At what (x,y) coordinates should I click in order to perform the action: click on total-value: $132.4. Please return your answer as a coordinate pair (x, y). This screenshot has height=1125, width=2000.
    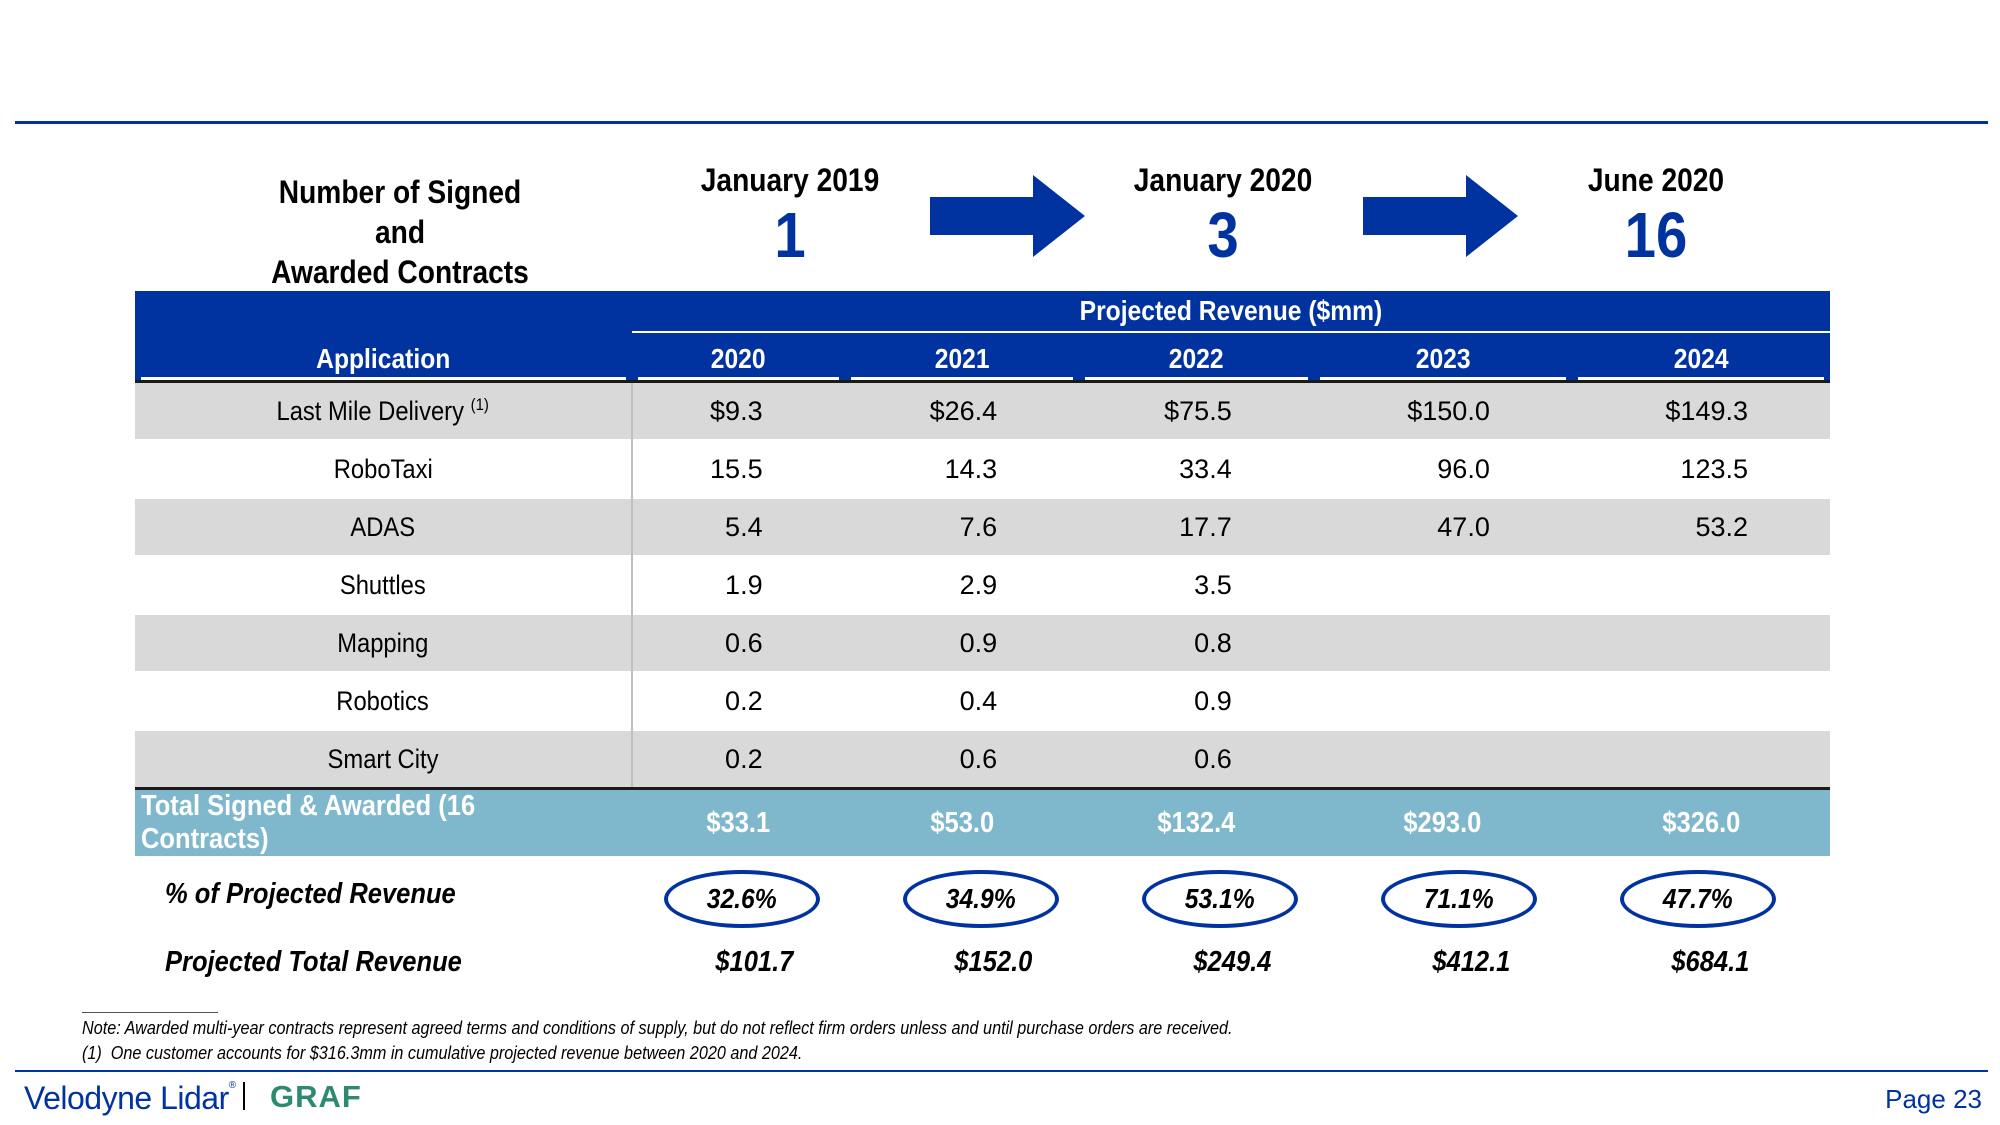
    Looking at the image, I should click on (1196, 821).